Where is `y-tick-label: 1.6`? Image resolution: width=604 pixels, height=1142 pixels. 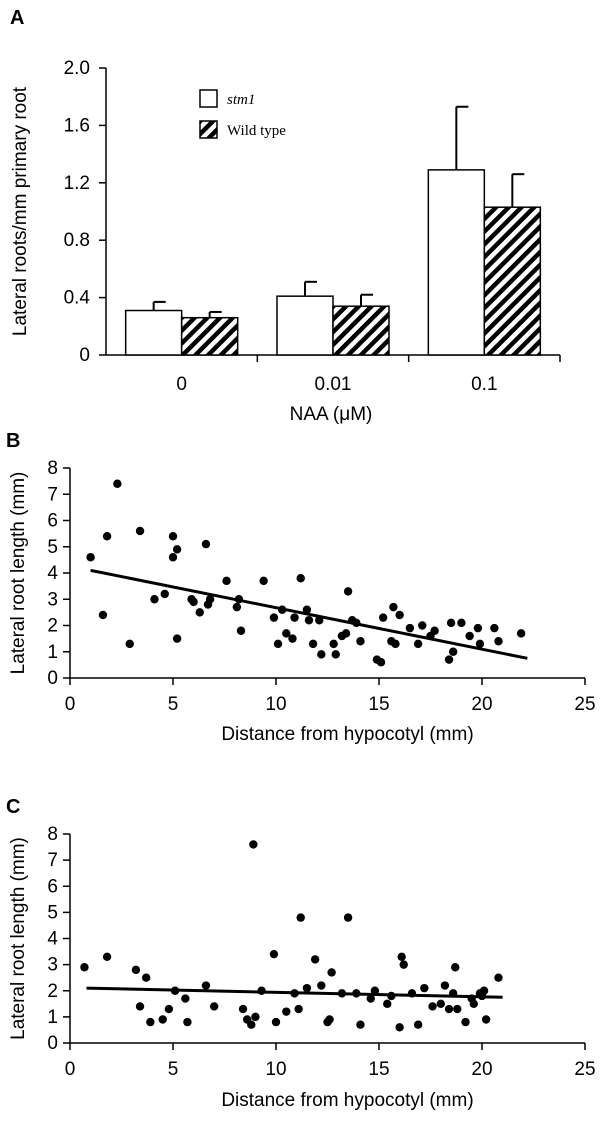 y-tick-label: 1.6 is located at coordinates (77, 125).